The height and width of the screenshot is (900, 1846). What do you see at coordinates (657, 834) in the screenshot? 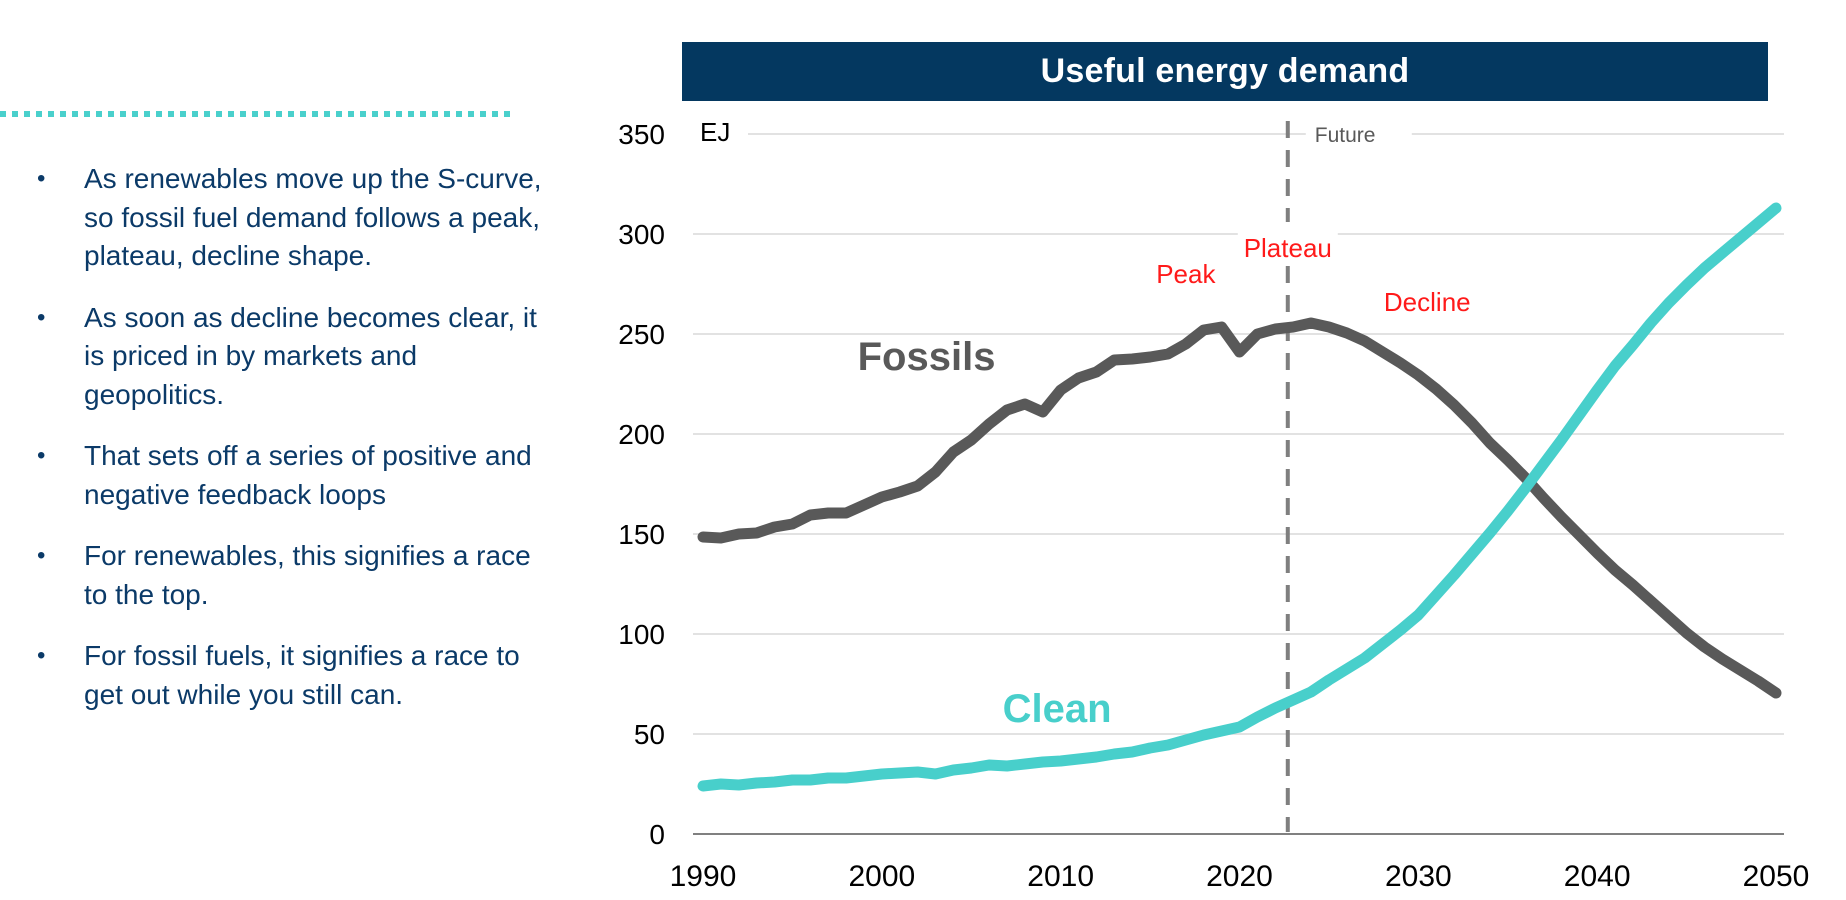
I see `y-tick-label: 0` at bounding box center [657, 834].